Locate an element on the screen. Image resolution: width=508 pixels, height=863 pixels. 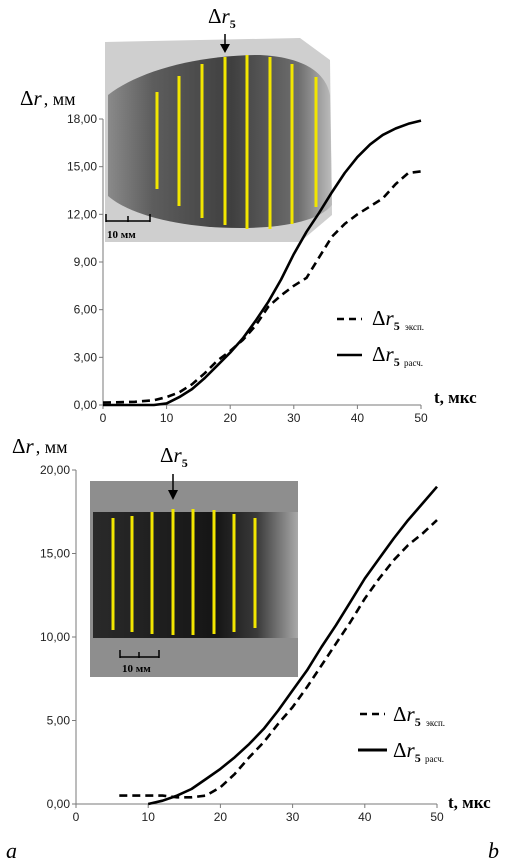
chart-b-y-tick-label: 0,00 is located at coordinates (59, 804).